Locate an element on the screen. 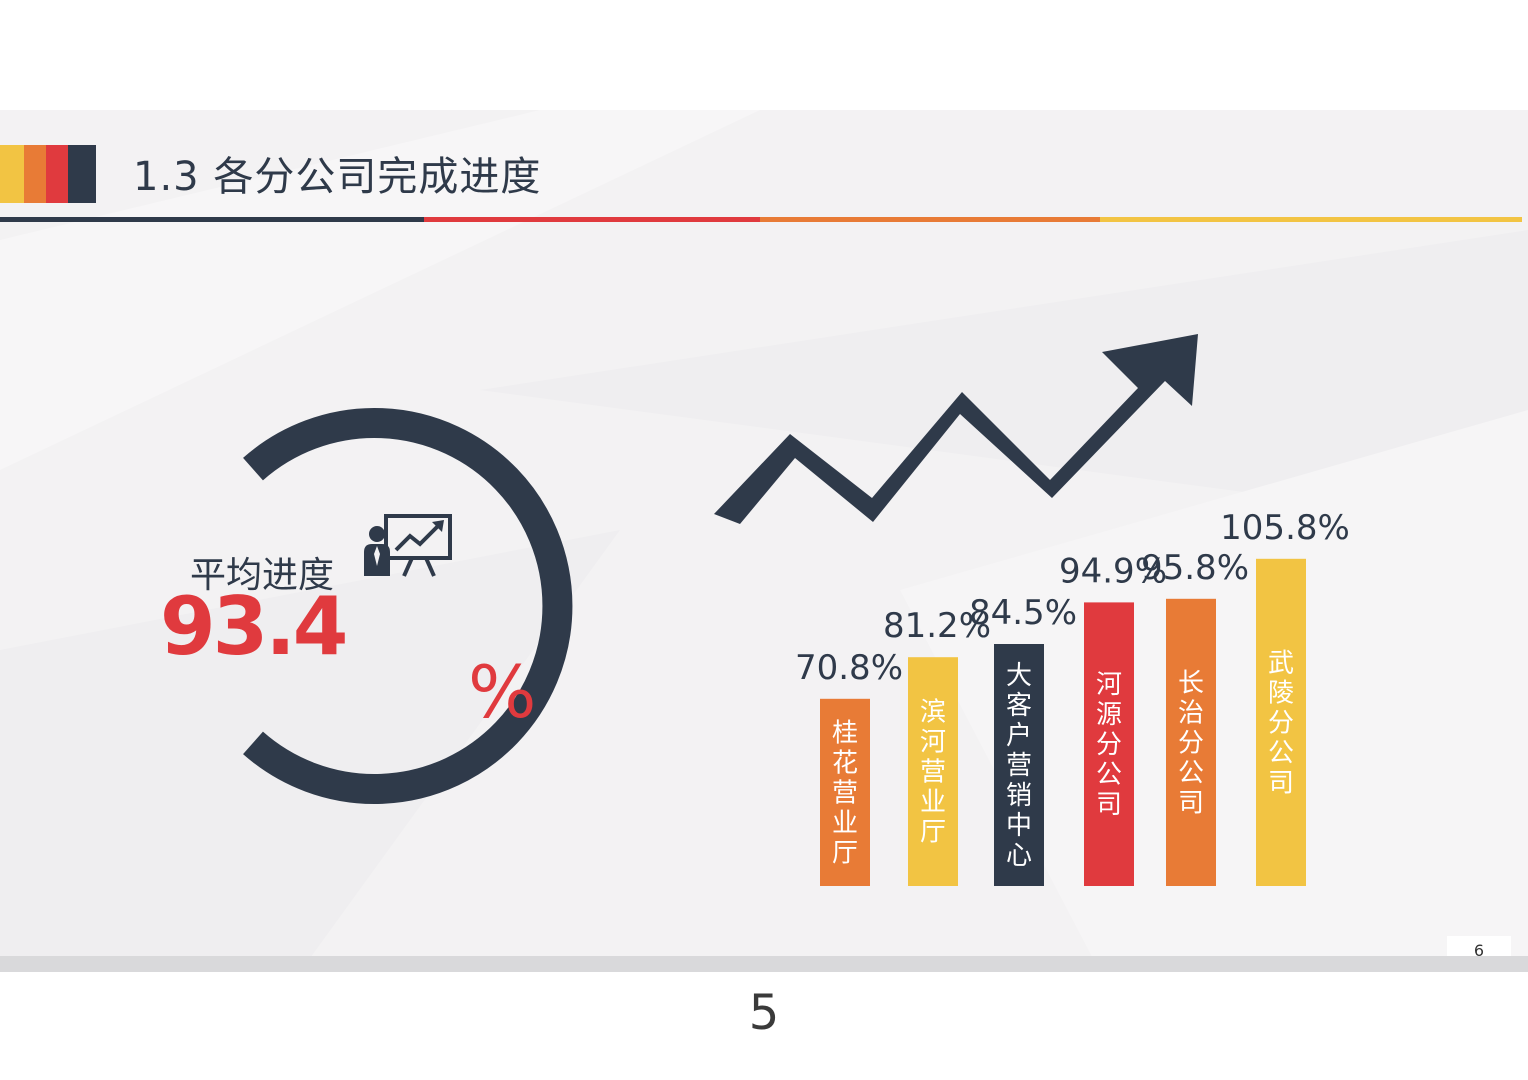  underline-seg-orange is located at coordinates (930, 219).